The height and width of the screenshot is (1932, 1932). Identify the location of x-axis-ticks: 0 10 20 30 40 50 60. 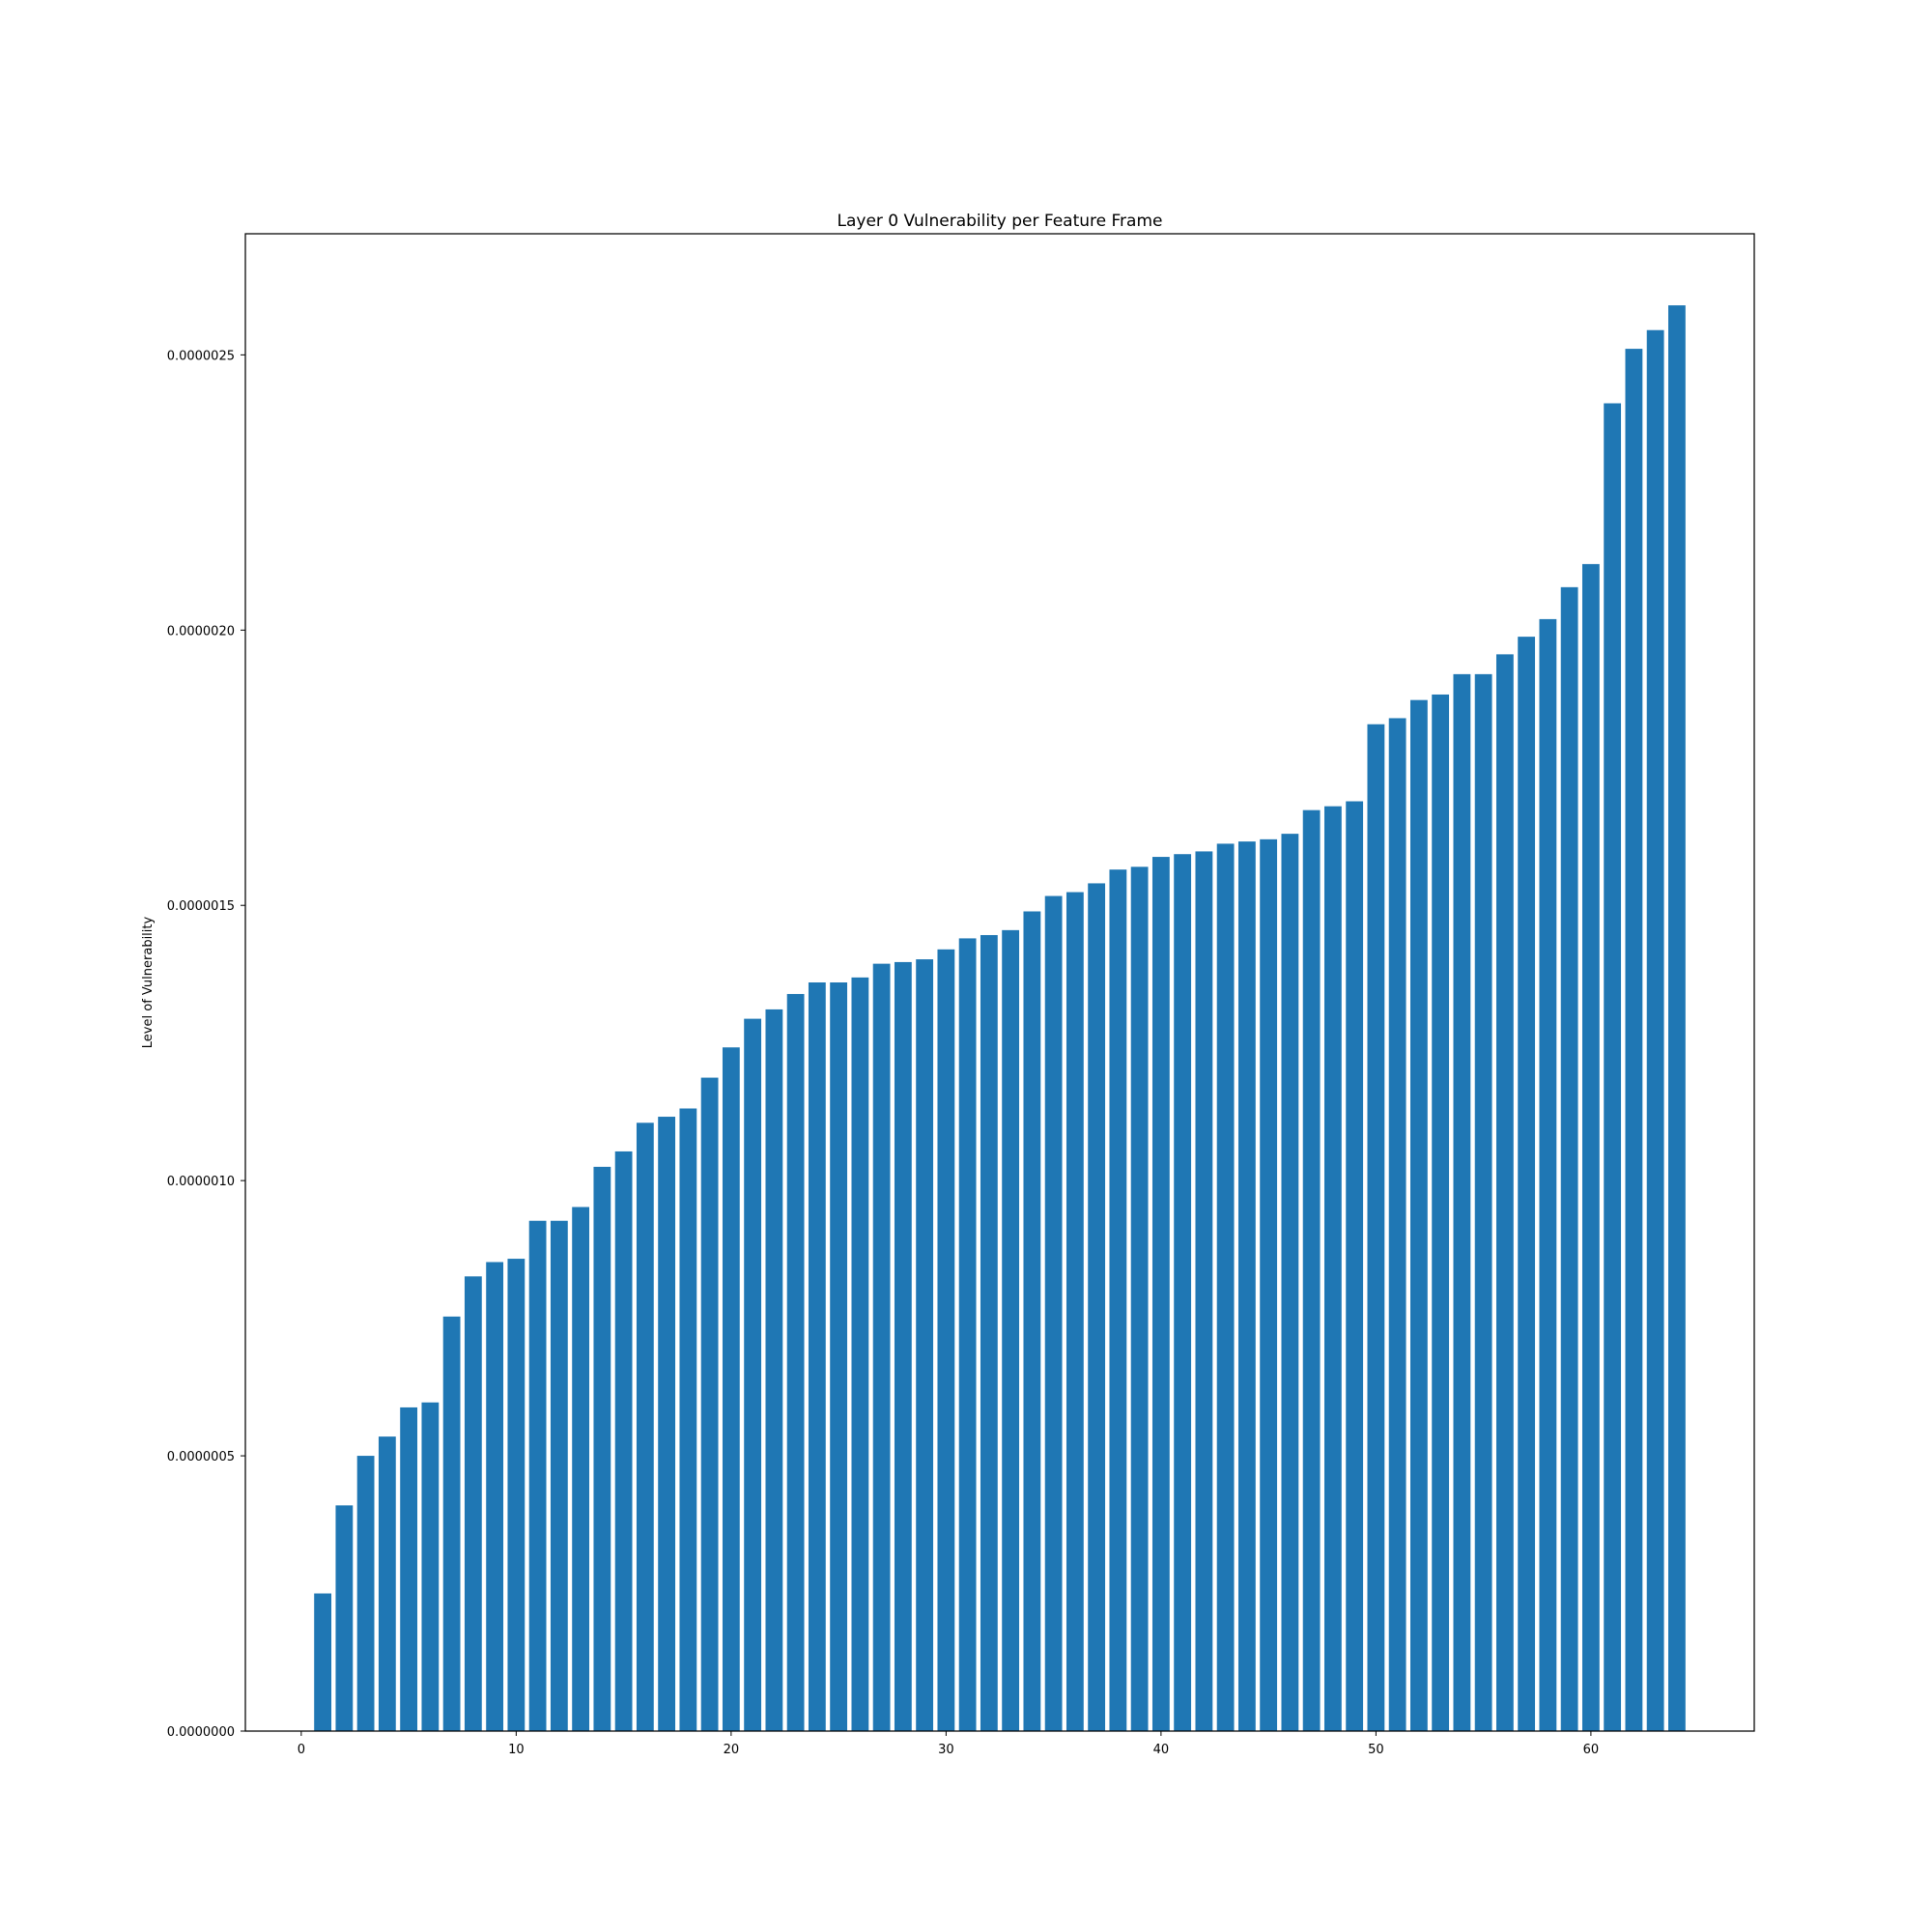
(948, 1744).